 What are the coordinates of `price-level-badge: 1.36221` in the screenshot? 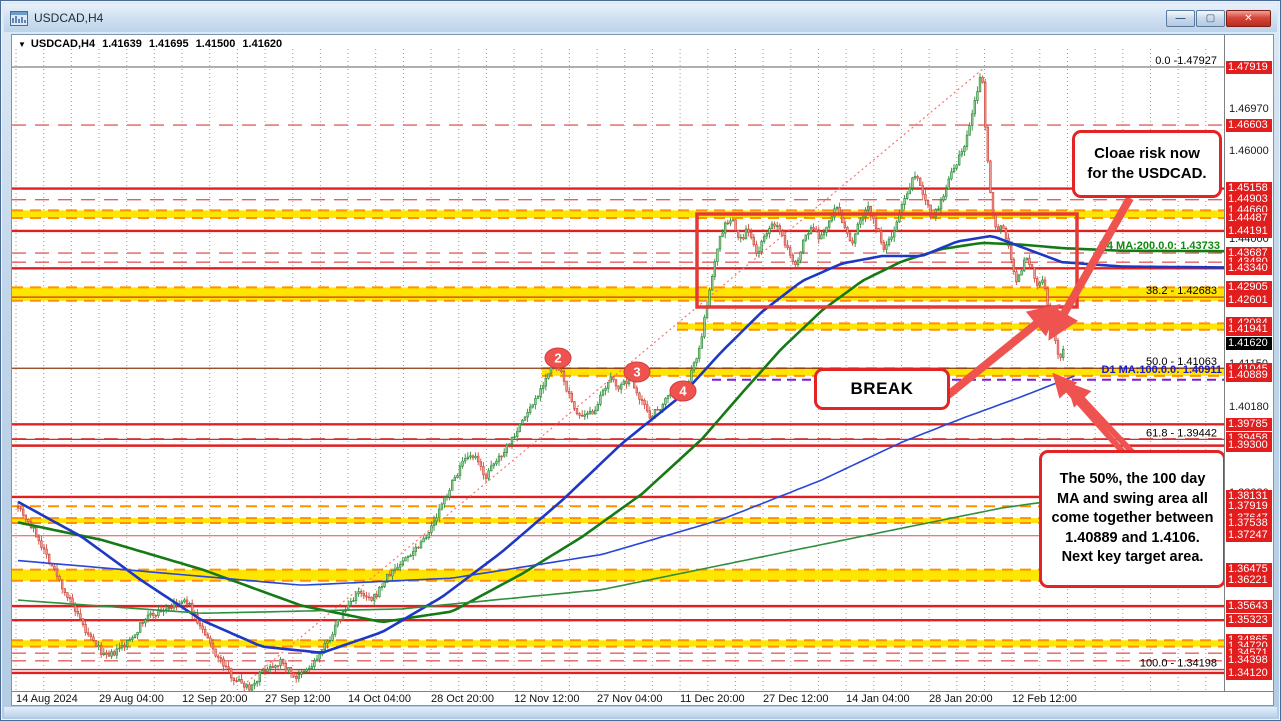 It's located at (1249, 581).